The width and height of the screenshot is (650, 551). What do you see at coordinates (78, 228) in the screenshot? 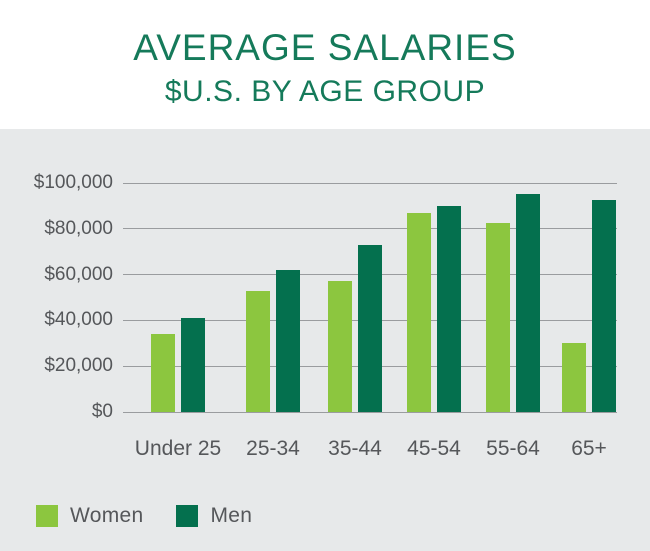
I see `y-axis-tick-label: $80,000` at bounding box center [78, 228].